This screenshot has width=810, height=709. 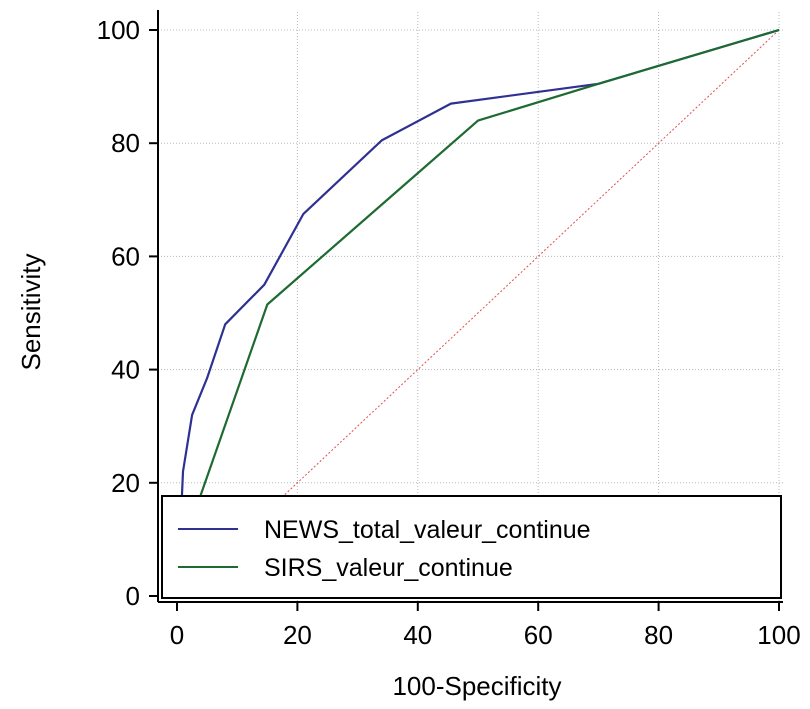 What do you see at coordinates (778, 635) in the screenshot?
I see `x-tick-label-100: 100` at bounding box center [778, 635].